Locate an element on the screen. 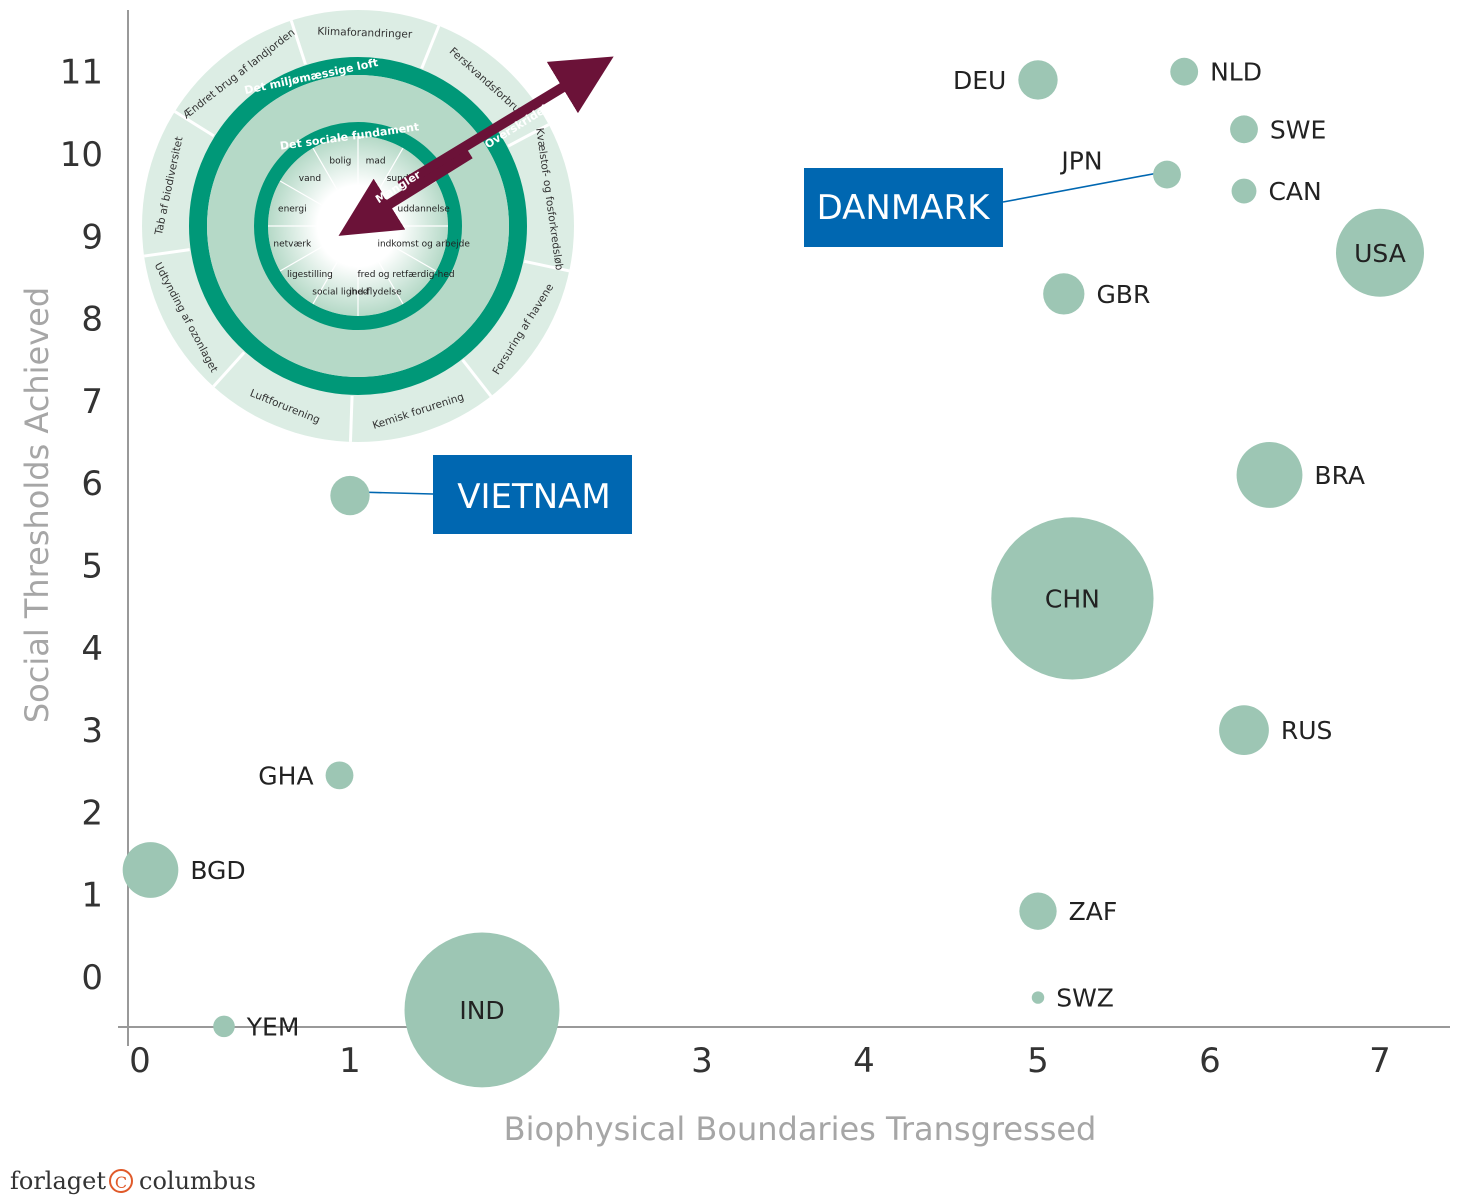 This screenshot has width=1465, height=1199. bubble-label-usa: USA is located at coordinates (1380, 253).